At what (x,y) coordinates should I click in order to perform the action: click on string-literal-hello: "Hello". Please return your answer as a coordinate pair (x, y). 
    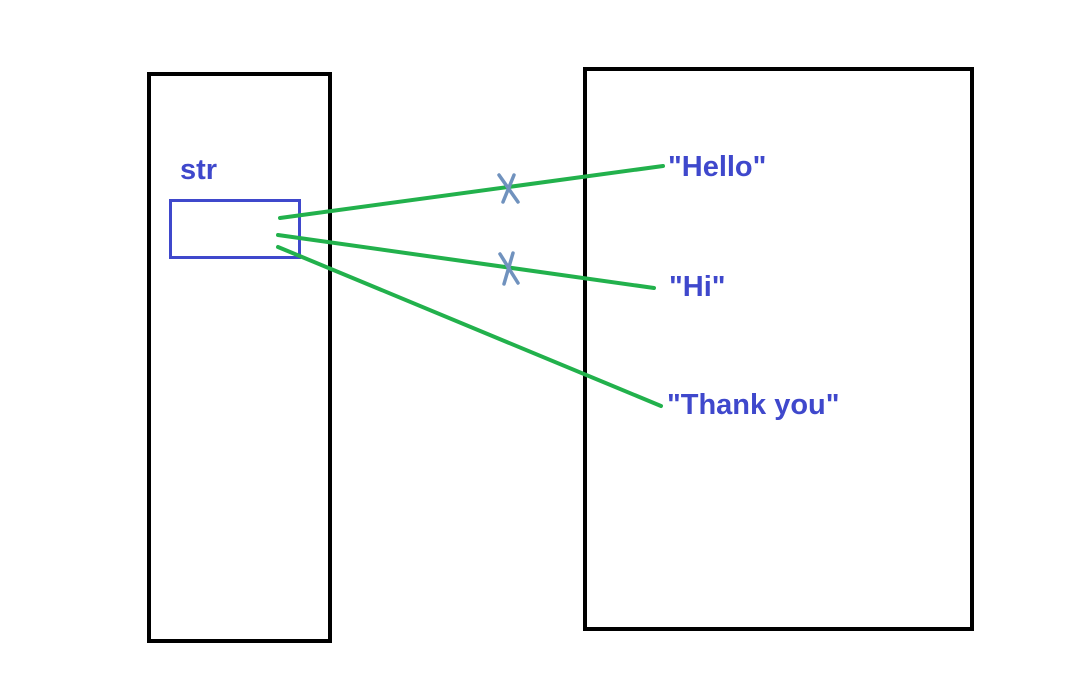
    Looking at the image, I should click on (717, 167).